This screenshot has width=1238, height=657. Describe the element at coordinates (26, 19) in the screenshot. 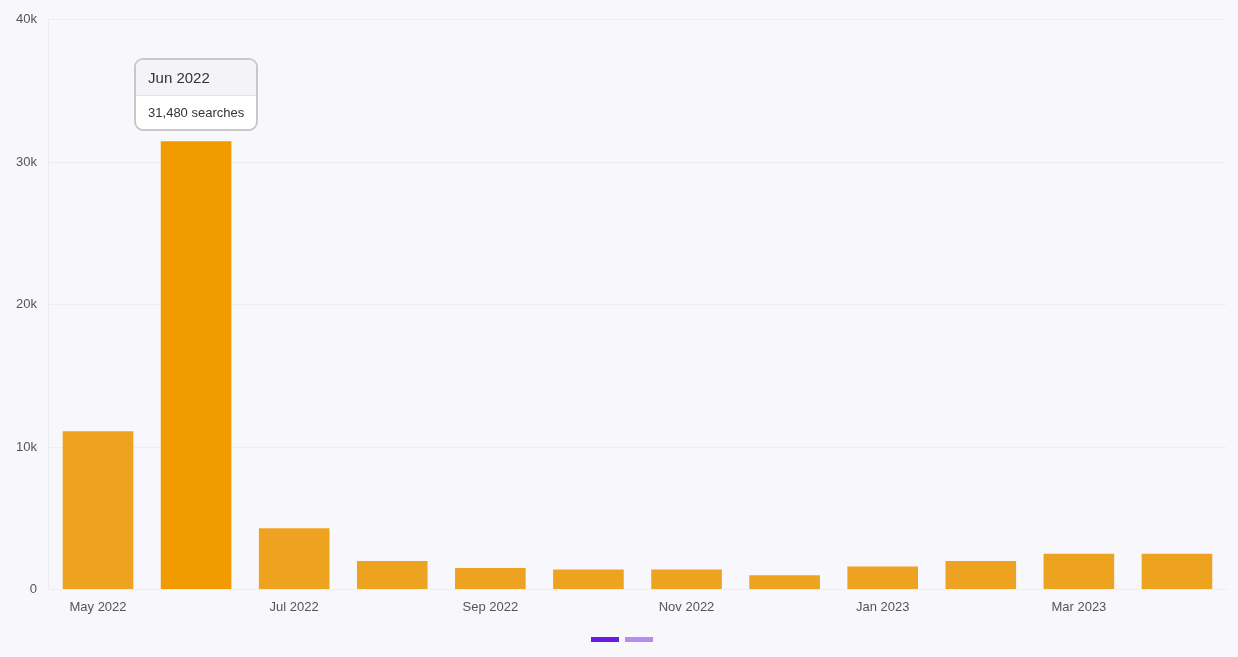

I see `y-tick-label: 40k` at that location.